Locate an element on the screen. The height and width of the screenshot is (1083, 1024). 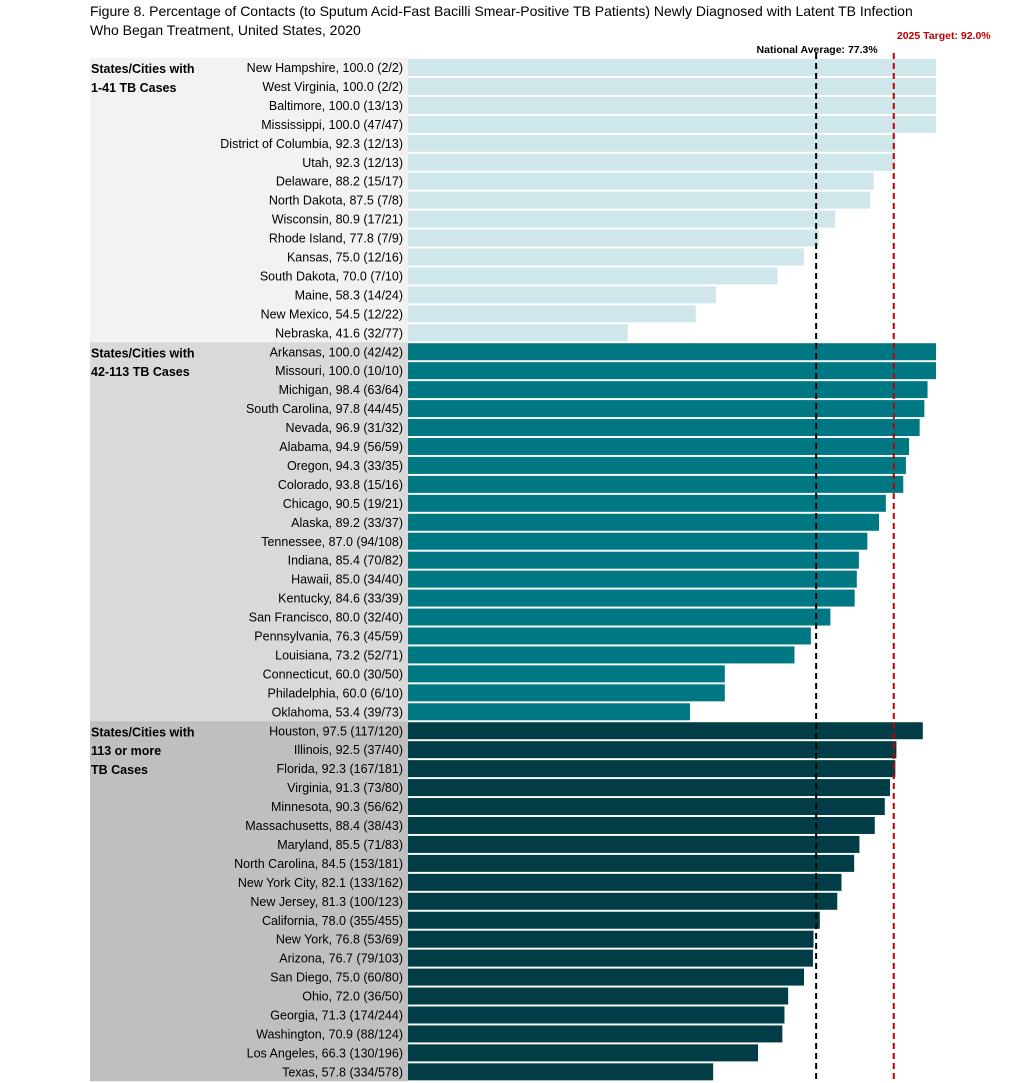
bar-virginia is located at coordinates (649, 788).